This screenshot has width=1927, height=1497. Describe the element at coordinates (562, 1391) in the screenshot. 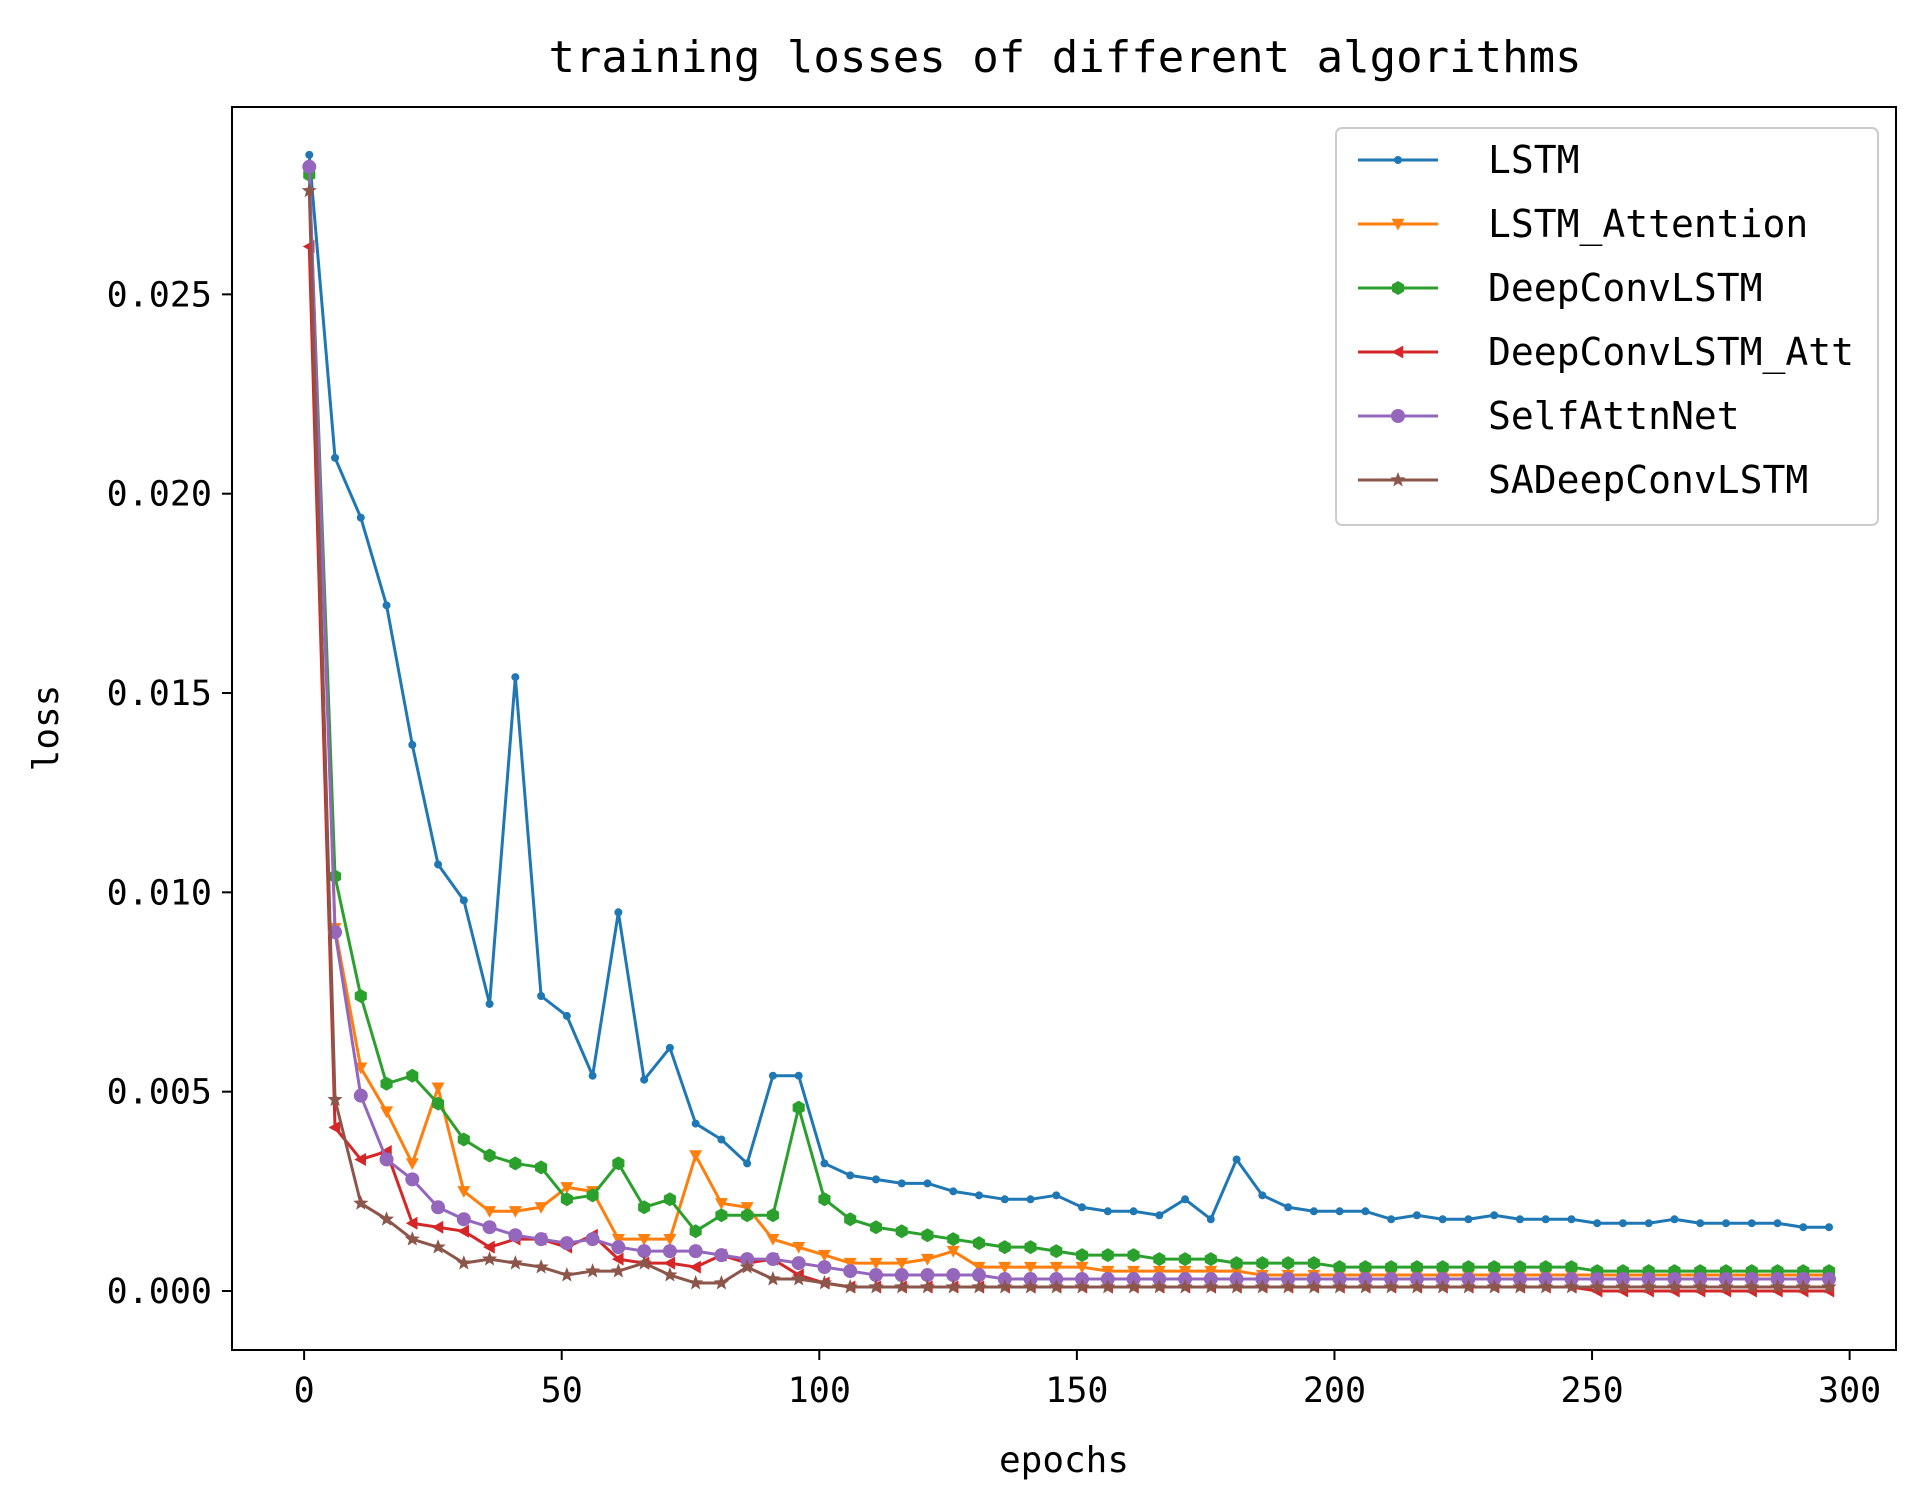

I see `x-tick-label: 50` at that location.